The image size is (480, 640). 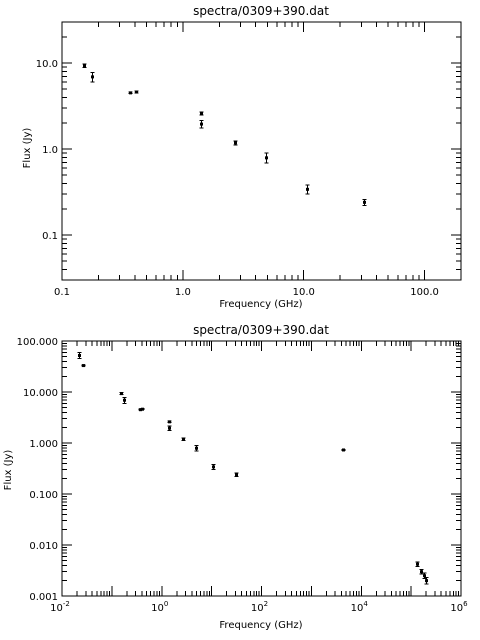 I want to click on bottom-plot-title: spectra/0309+390.dat, so click(x=261, y=330).